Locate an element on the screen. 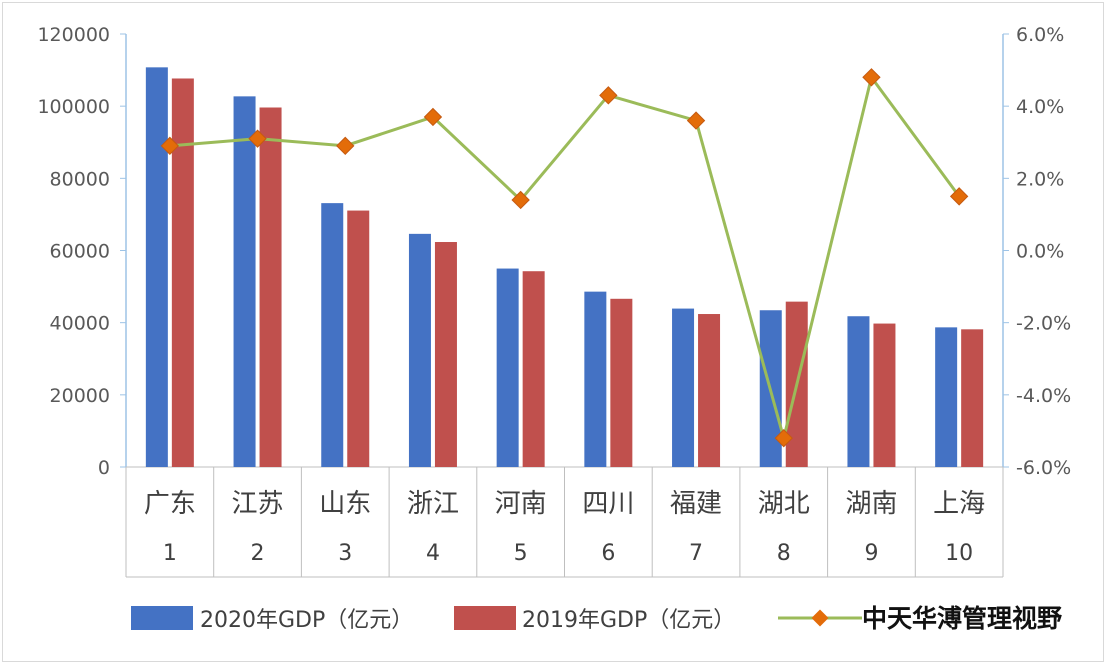 This screenshot has height=666, width=1108. left-axis-tick-label: 120000 is located at coordinates (73, 35).